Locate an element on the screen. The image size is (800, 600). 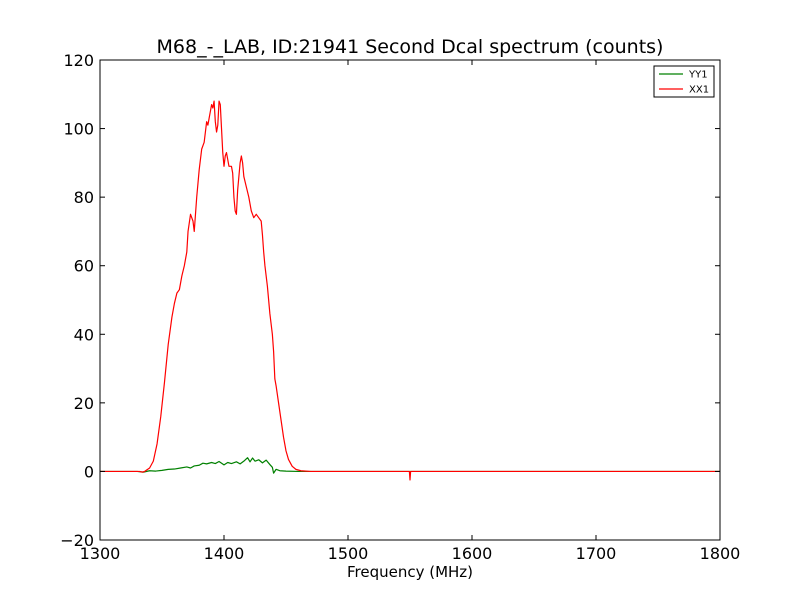
legend-label-yy1: YY1 is located at coordinates (698, 75).